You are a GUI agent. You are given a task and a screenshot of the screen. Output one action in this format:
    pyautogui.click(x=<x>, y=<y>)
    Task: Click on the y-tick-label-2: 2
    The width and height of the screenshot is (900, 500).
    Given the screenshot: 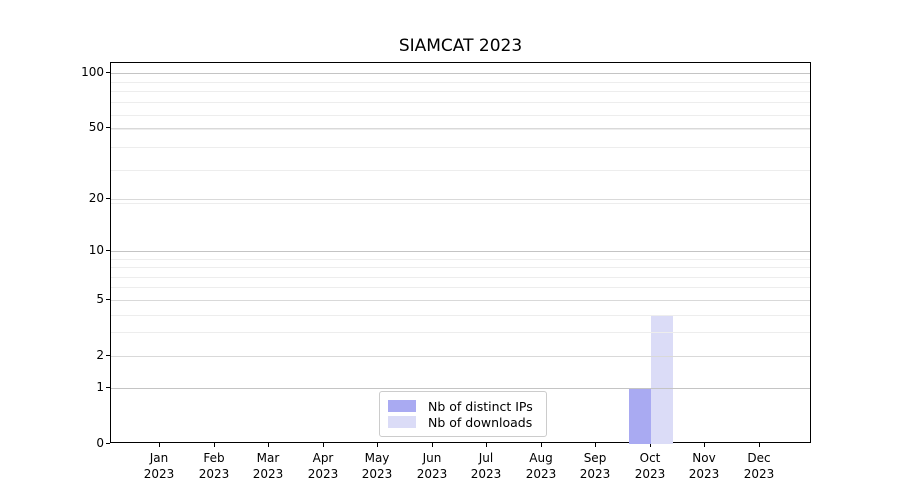 What is the action you would take?
    pyautogui.click(x=100, y=355)
    